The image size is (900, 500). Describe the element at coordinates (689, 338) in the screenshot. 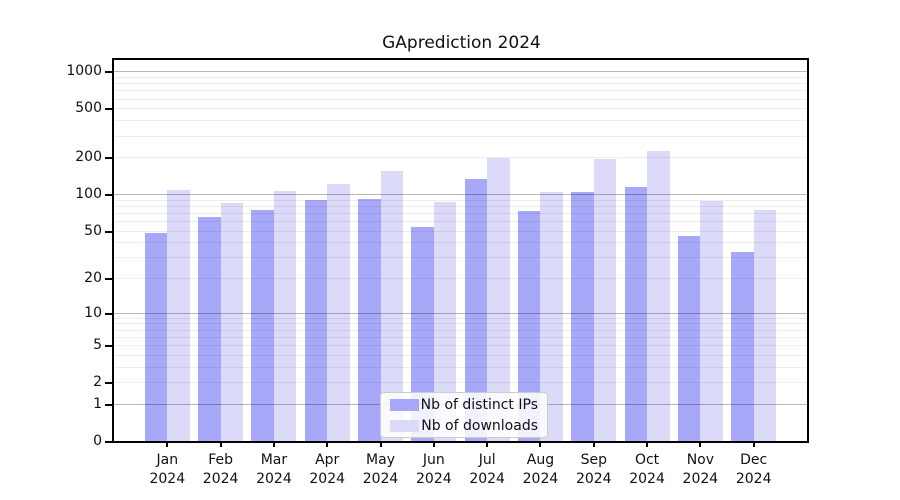

I see `bar-ips-nov` at that location.